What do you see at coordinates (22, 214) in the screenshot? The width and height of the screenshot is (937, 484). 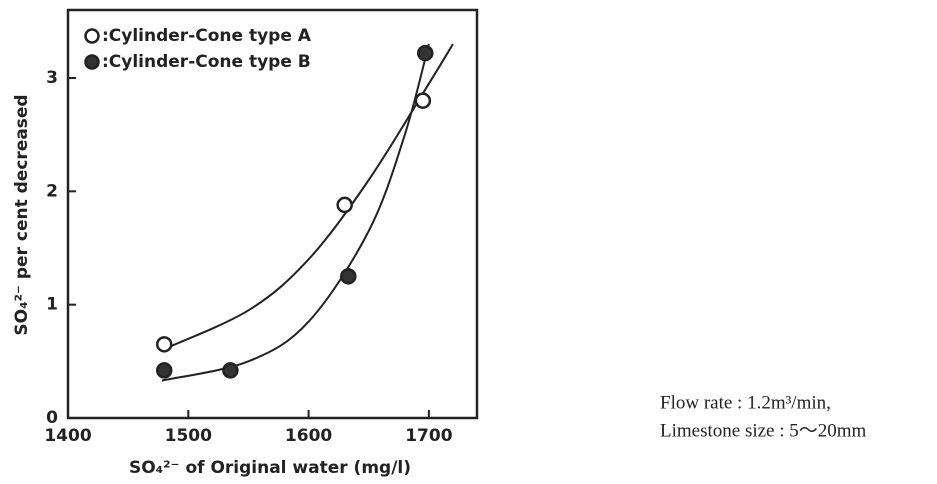 I see `y-axis-label: SO₄²⁻ per cent decreased` at bounding box center [22, 214].